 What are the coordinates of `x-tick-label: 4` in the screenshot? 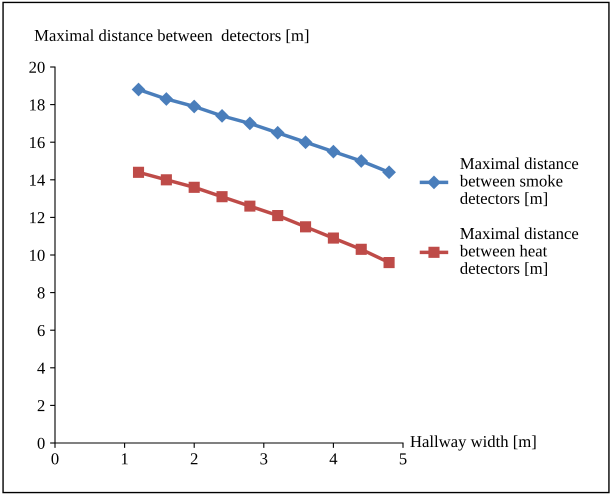 It's located at (334, 458).